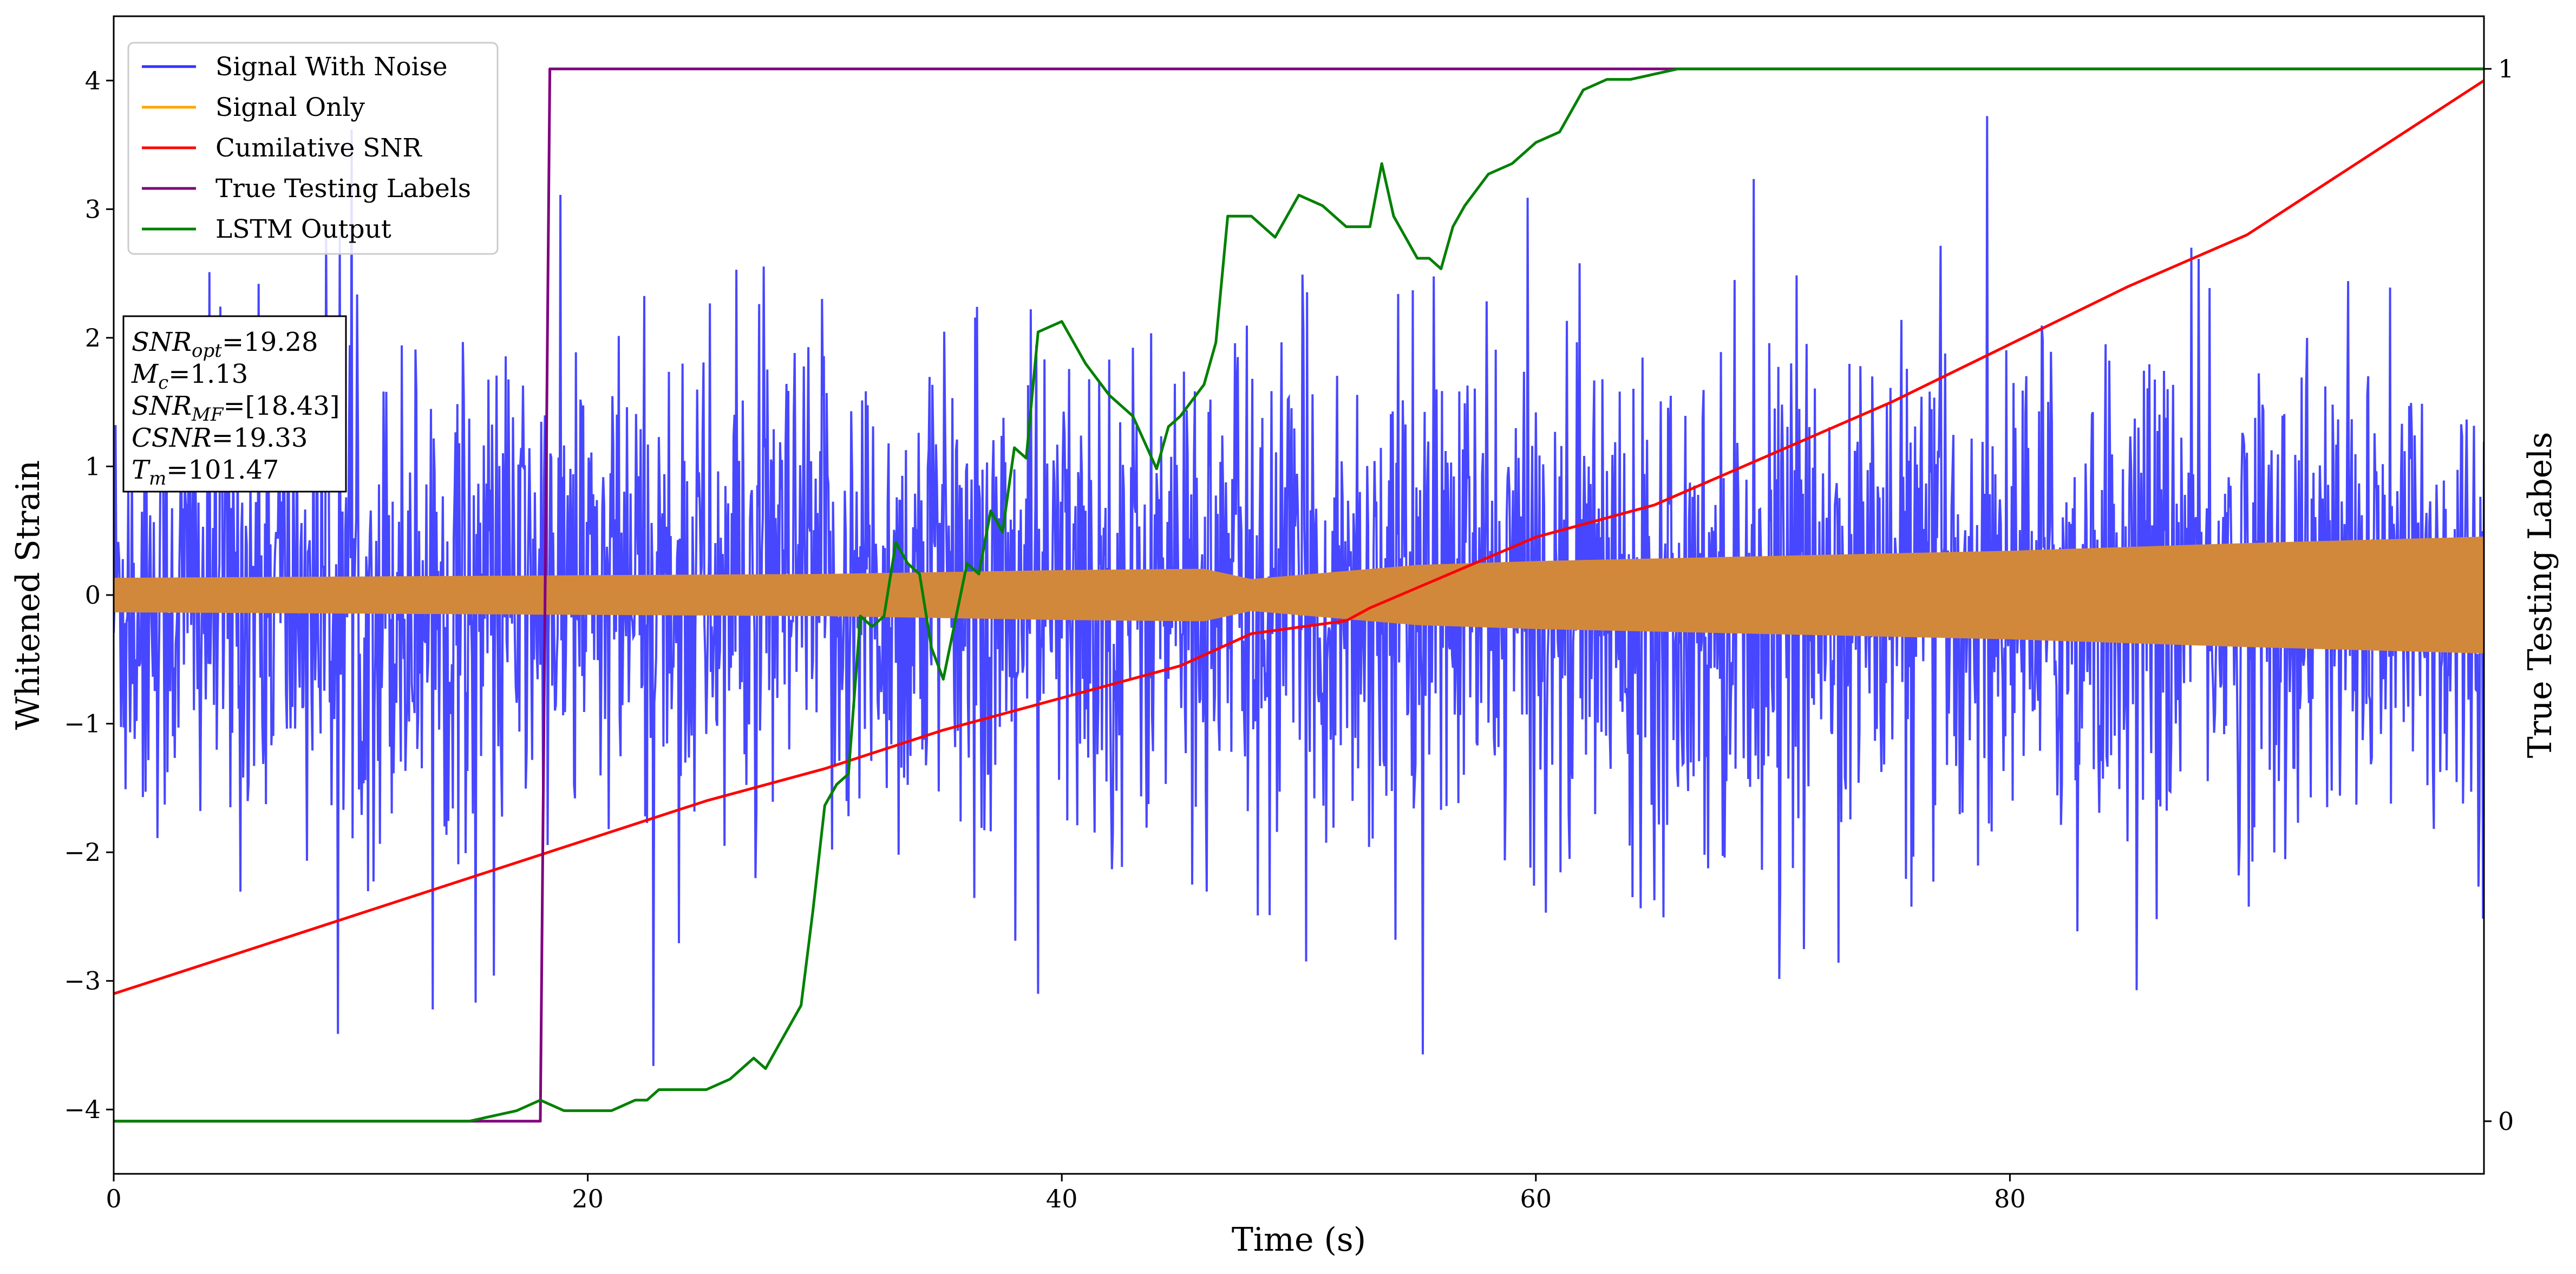 This screenshot has height=1274, width=2576. Describe the element at coordinates (93, 80) in the screenshot. I see `y-left-tick-label: 4` at that location.